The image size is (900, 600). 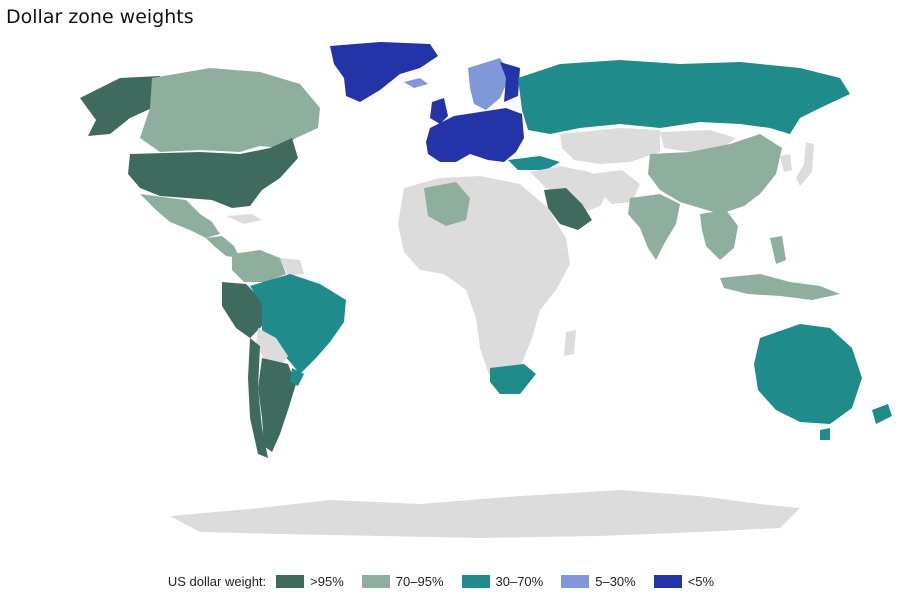 I want to click on saudi-arabia, so click(x=568, y=209).